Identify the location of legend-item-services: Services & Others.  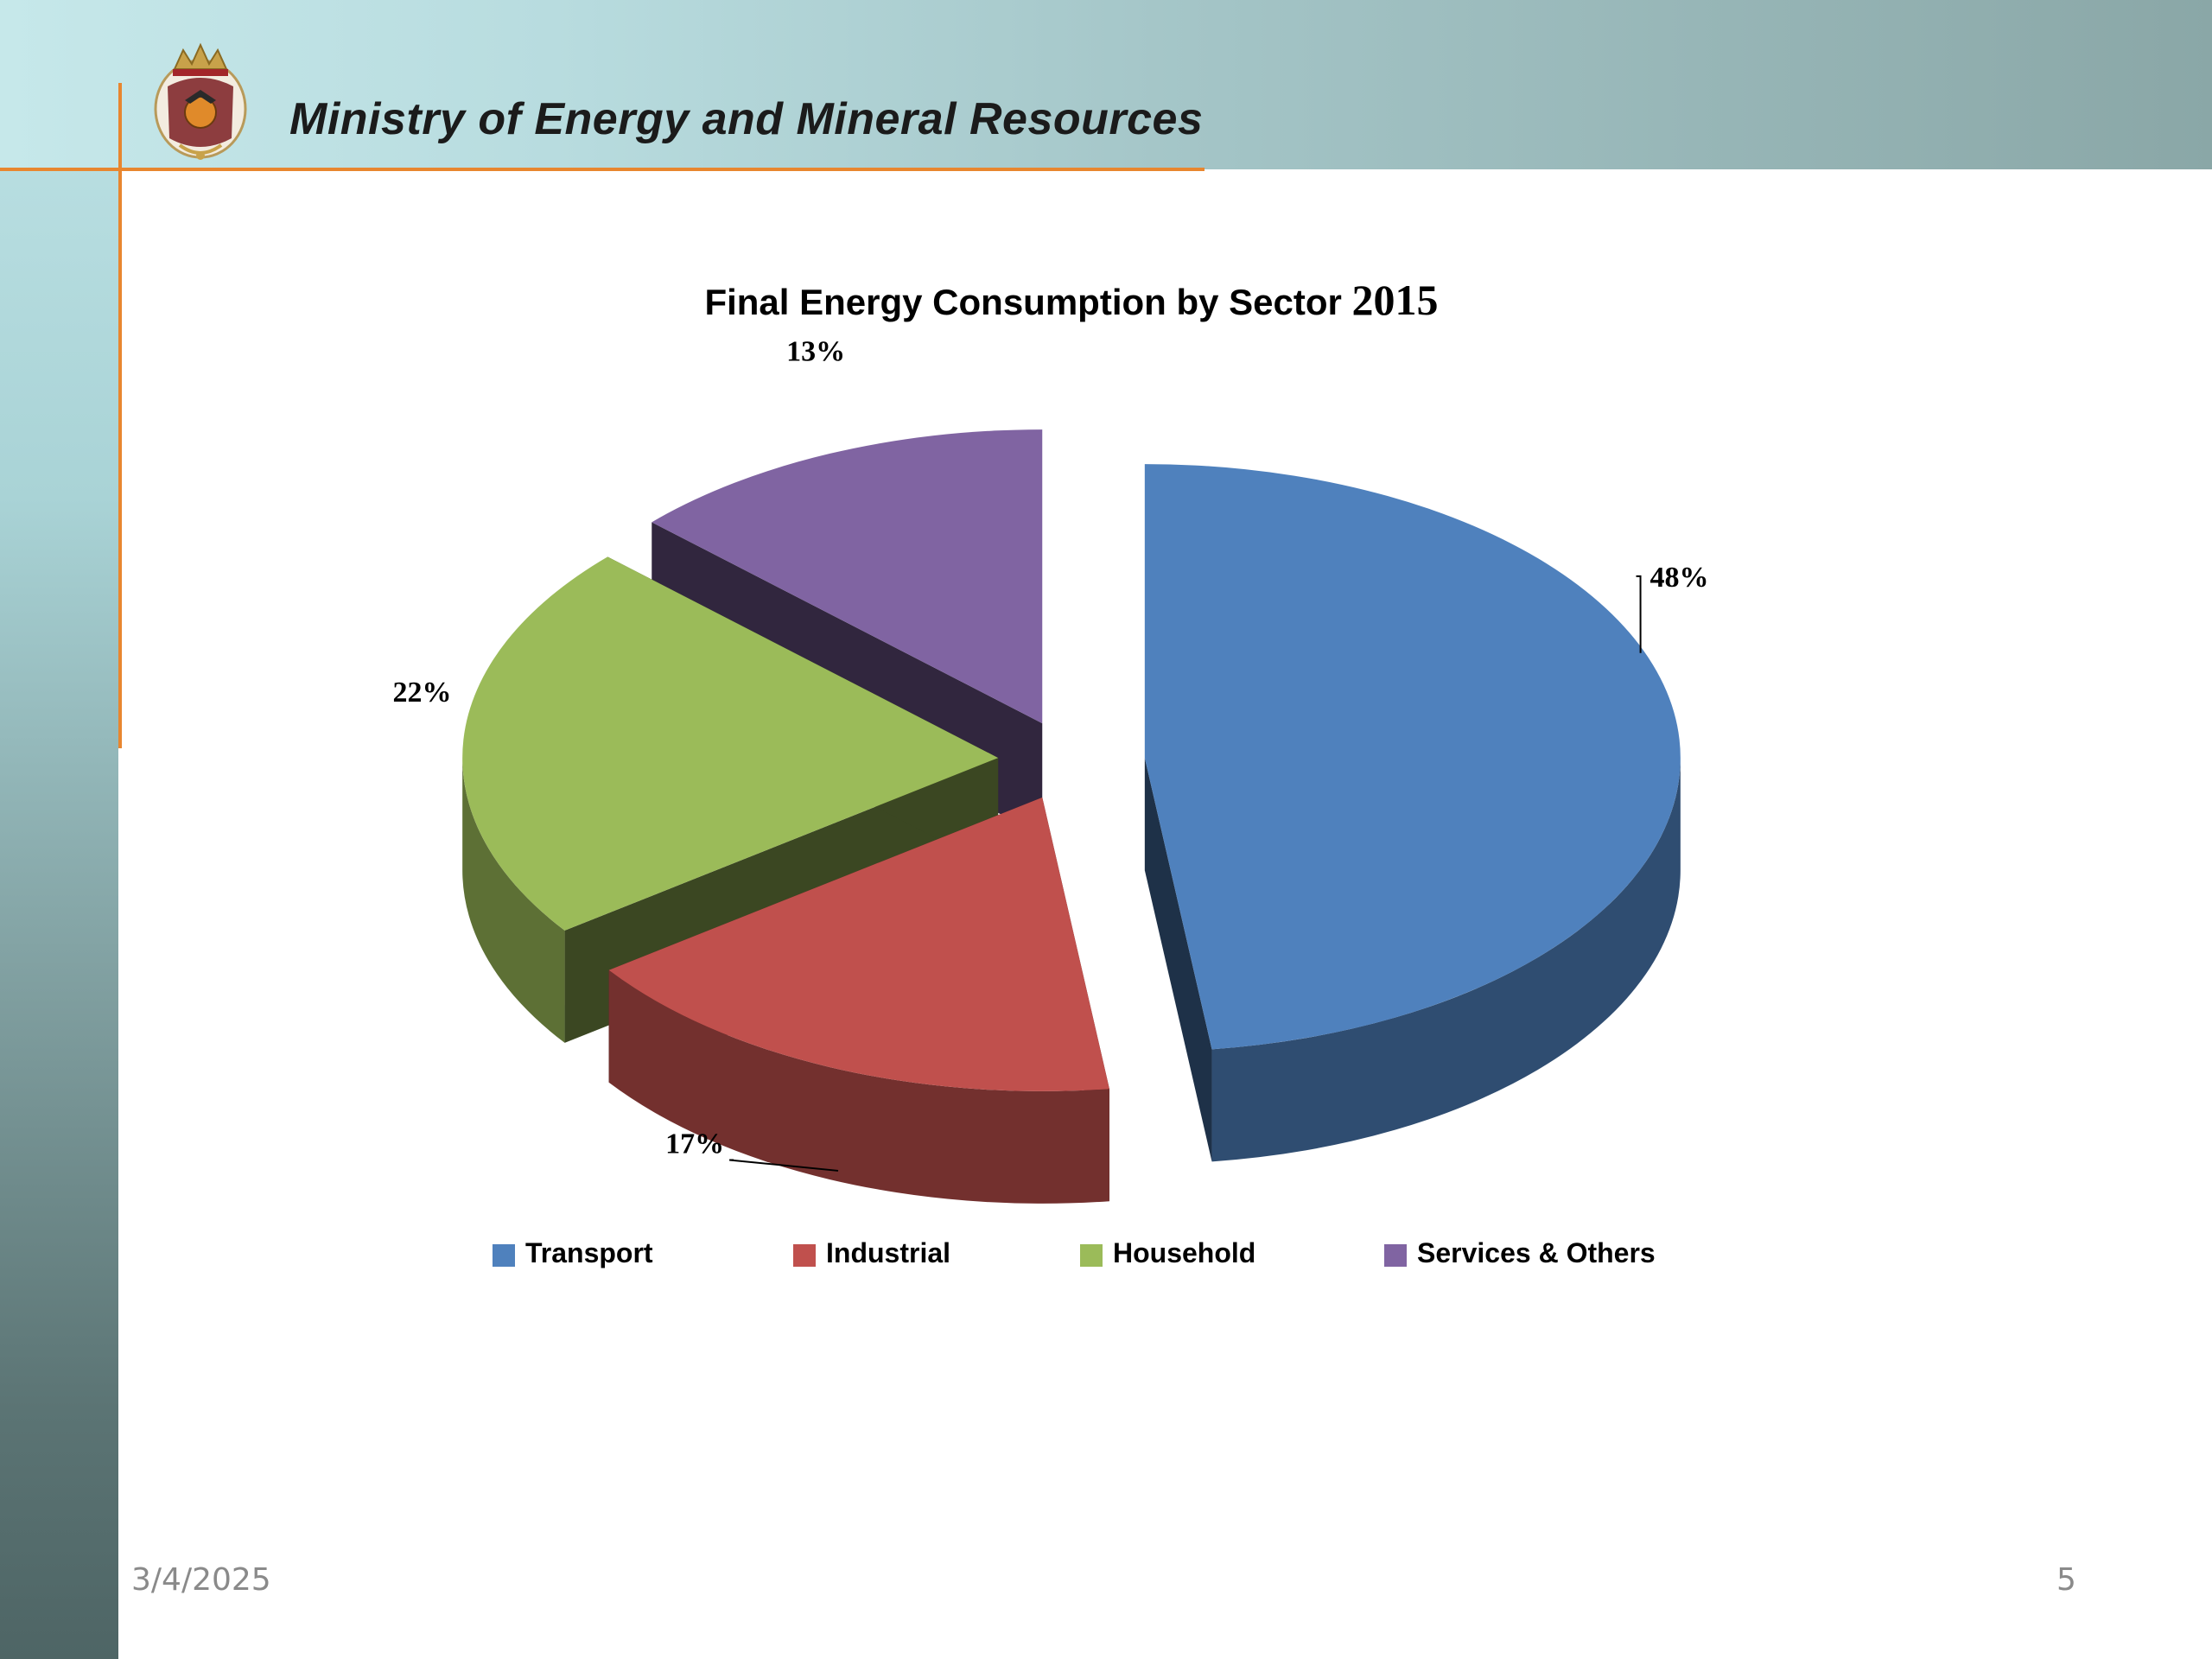
(1520, 1252).